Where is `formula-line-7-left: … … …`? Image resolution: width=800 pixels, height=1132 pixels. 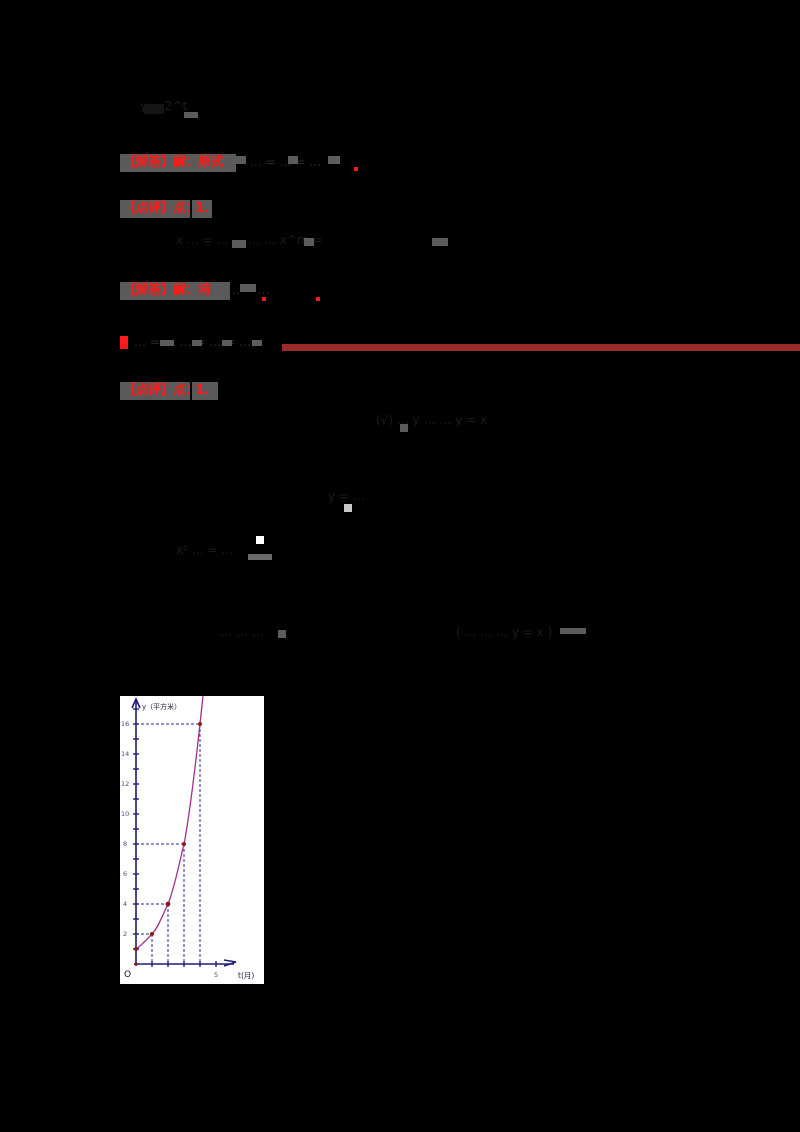
formula-line-7-left: … … … is located at coordinates (242, 632).